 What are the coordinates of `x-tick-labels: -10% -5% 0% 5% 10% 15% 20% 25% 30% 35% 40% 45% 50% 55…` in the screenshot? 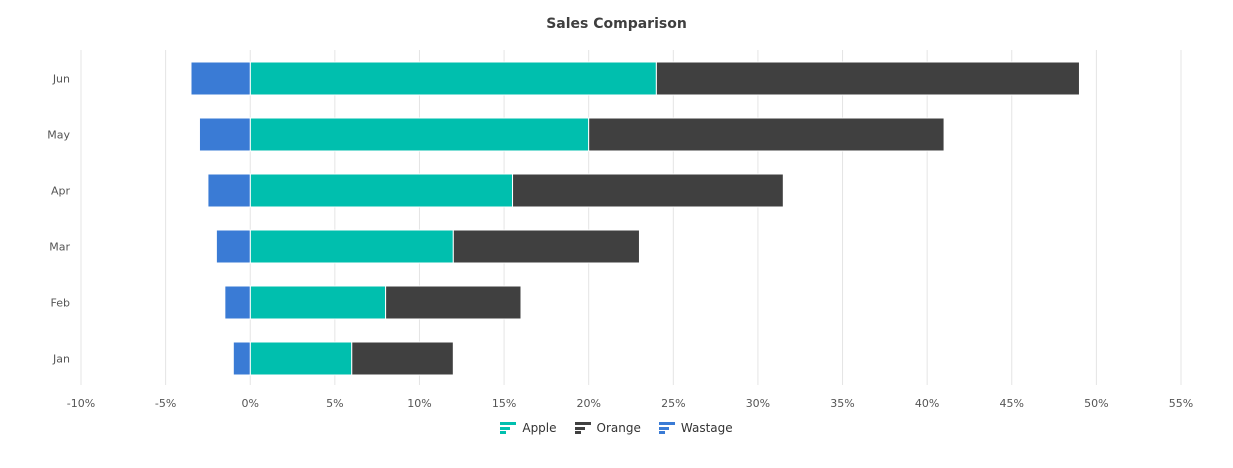 It's located at (630, 403).